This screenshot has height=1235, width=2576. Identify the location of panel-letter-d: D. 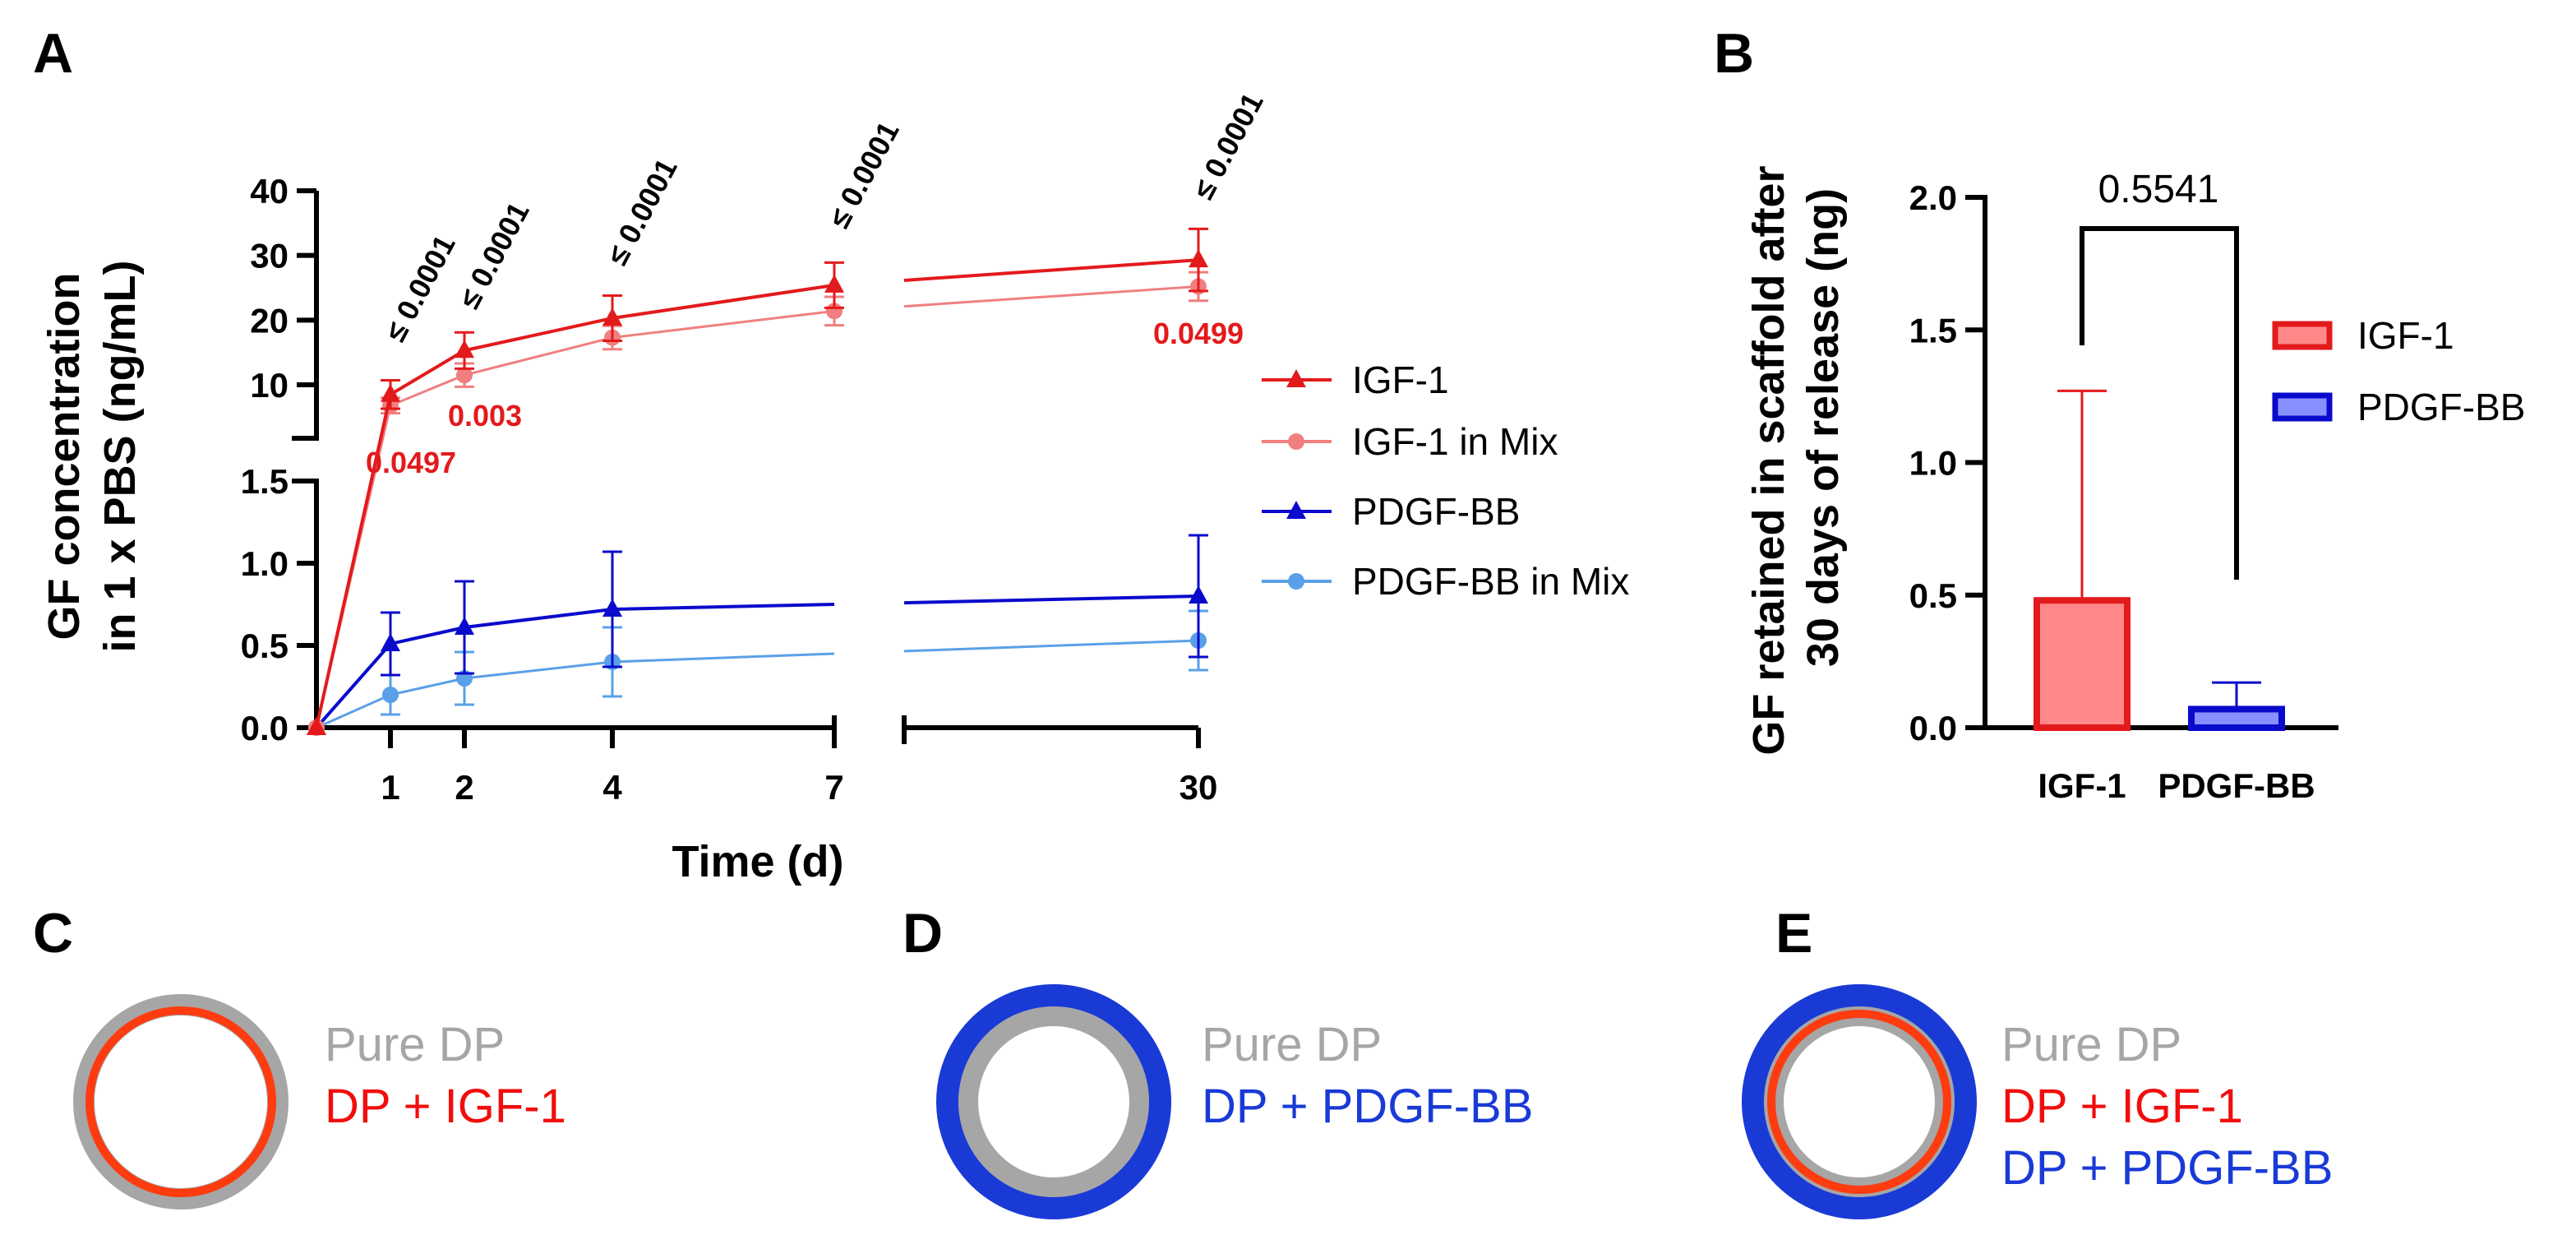
(923, 933).